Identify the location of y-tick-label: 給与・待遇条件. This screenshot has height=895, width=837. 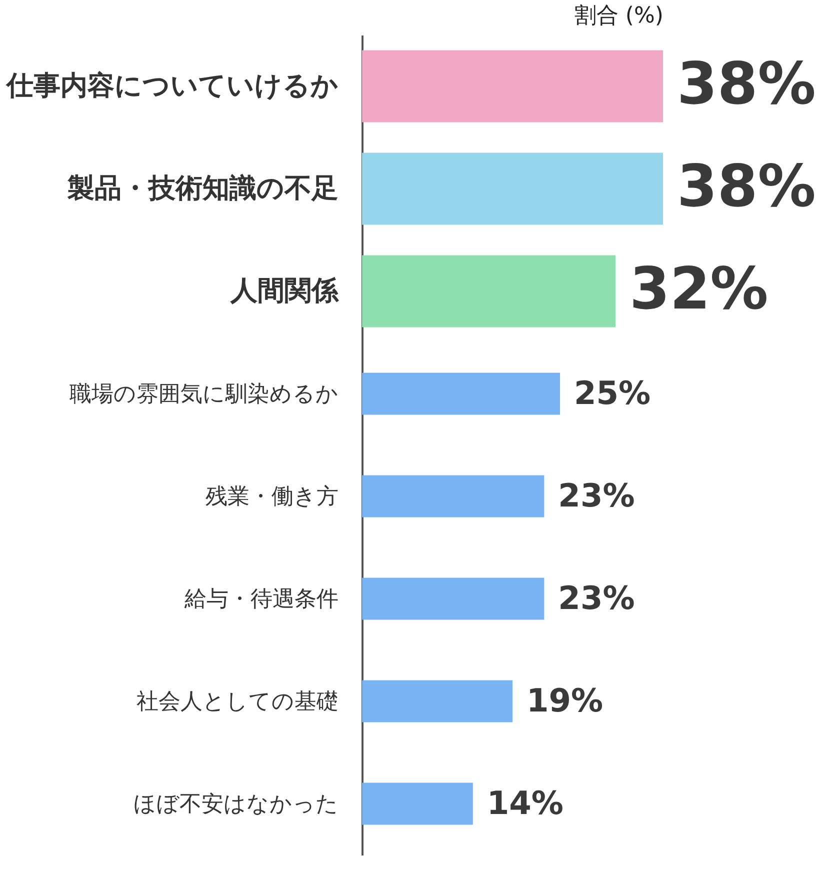
(261, 599).